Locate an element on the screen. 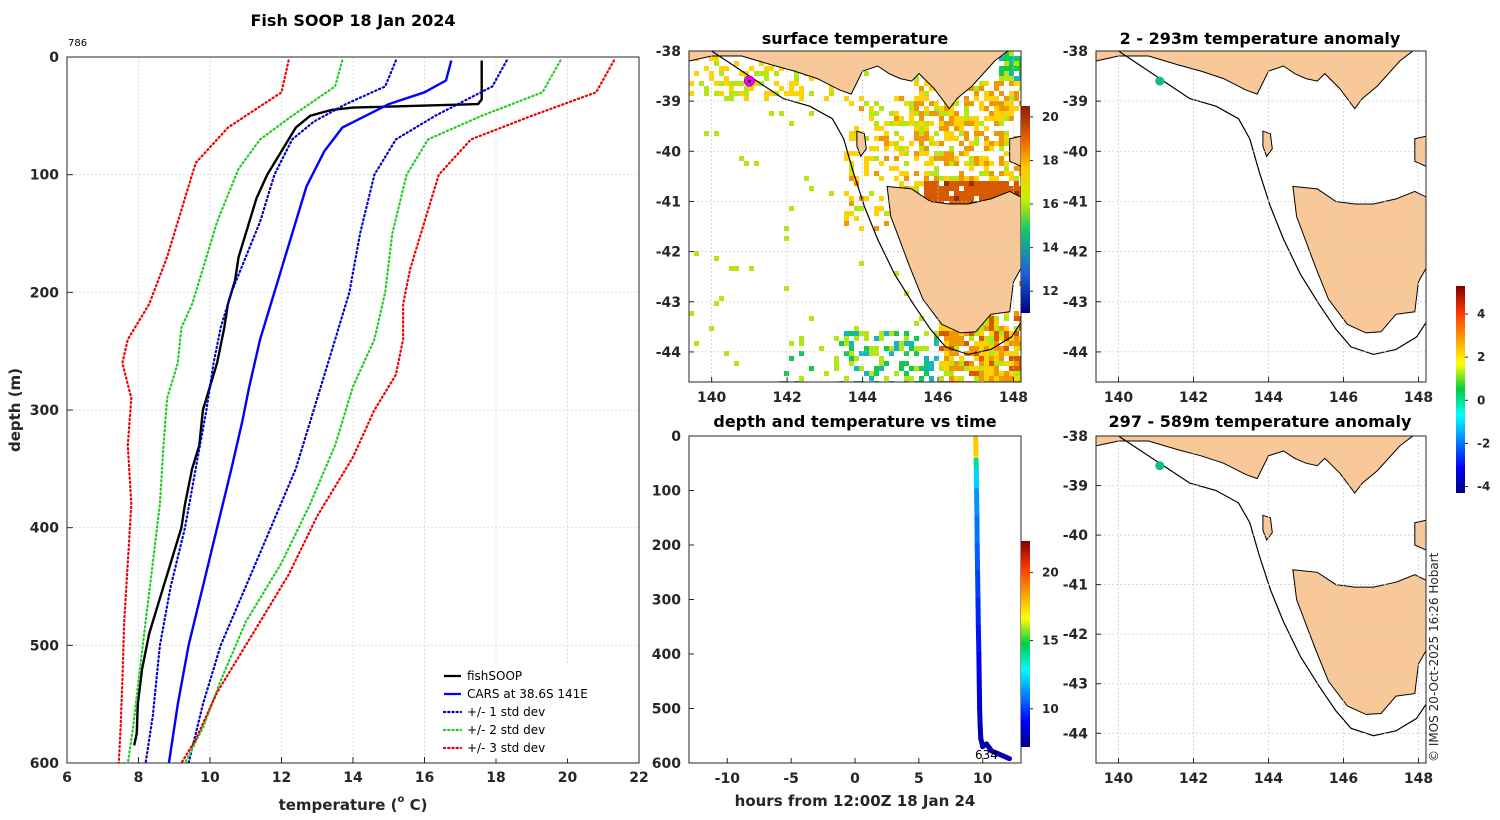 Image resolution: width=1500 pixels, height=820 pixels. anomaly1-map-content is located at coordinates (1261, 216).